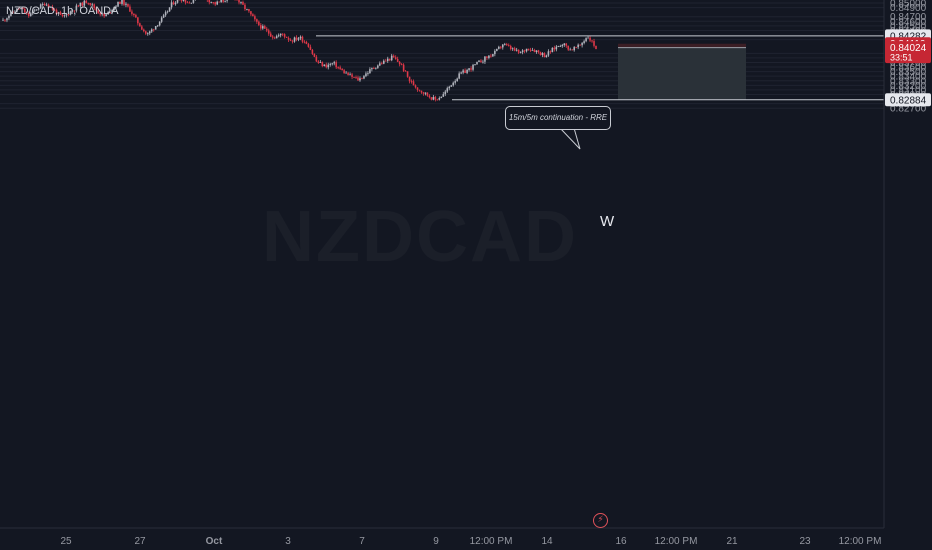  Describe the element at coordinates (62, 11) in the screenshot. I see `symbol-title: NZD/CAD, 1h, OANDA` at that location.